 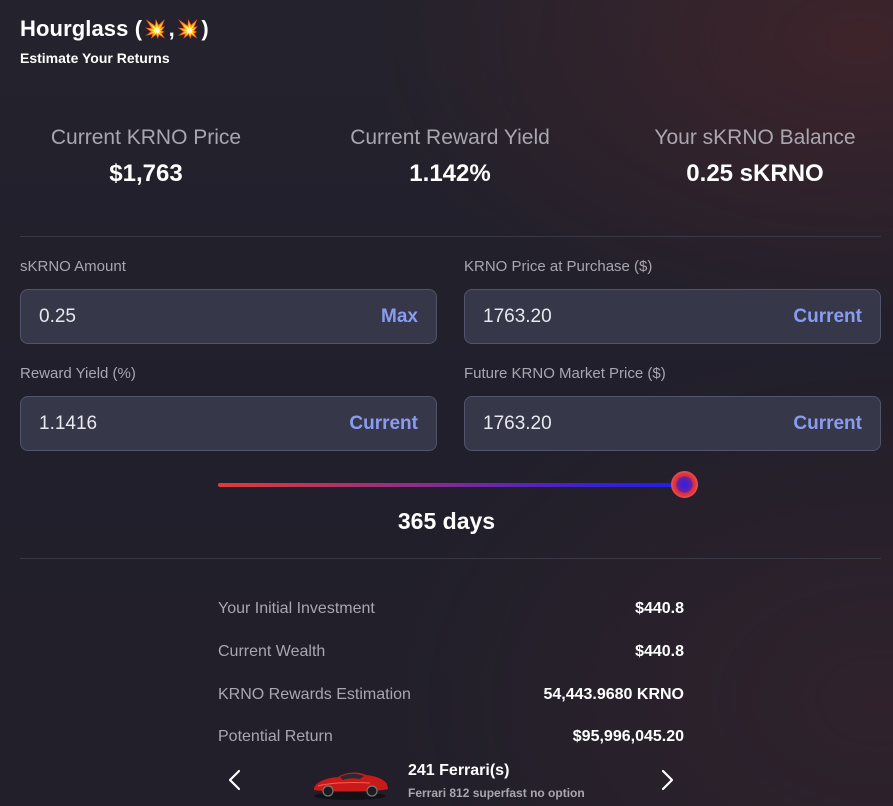 What do you see at coordinates (496, 793) in the screenshot?
I see `carousel-description: Ferrari 812 superfast no option` at bounding box center [496, 793].